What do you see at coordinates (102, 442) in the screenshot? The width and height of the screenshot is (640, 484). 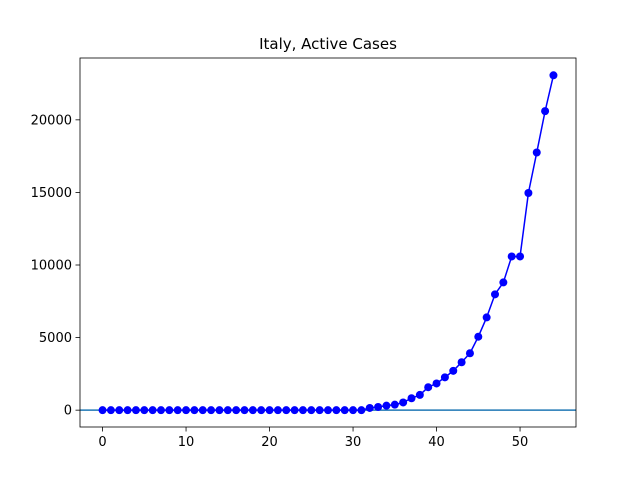 I see `x-tick-label: 0` at bounding box center [102, 442].